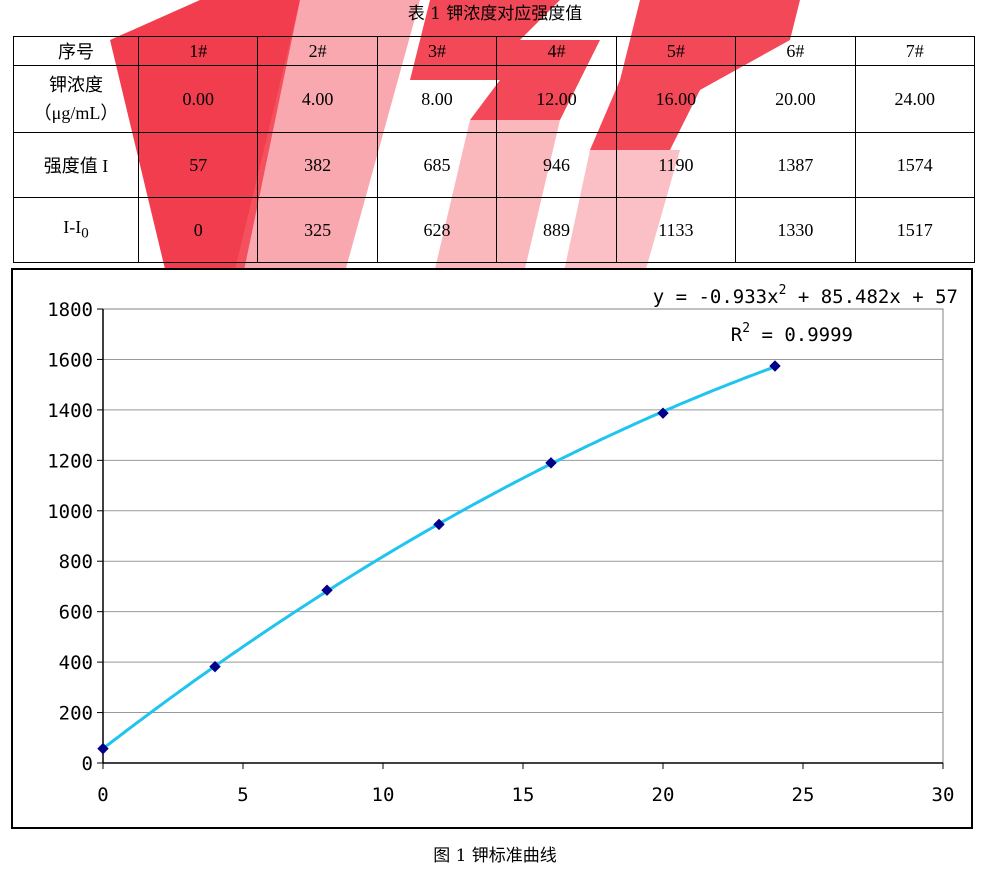 This screenshot has width=990, height=872. Describe the element at coordinates (198, 99) in the screenshot. I see `table-cell: 0.00` at that location.